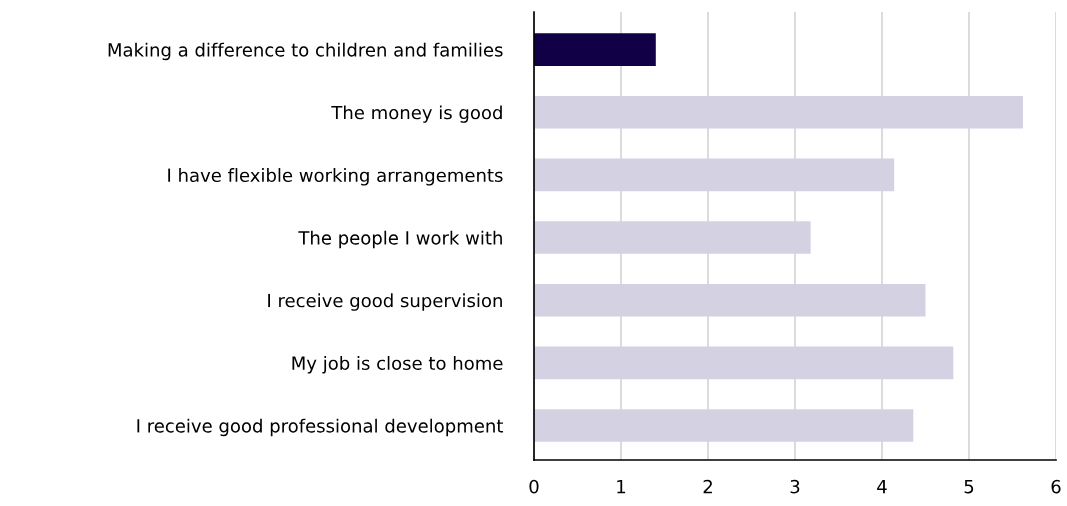 This screenshot has width=1067, height=506. What do you see at coordinates (385, 302) in the screenshot?
I see `y-tick-label: I receive good supervision` at bounding box center [385, 302].